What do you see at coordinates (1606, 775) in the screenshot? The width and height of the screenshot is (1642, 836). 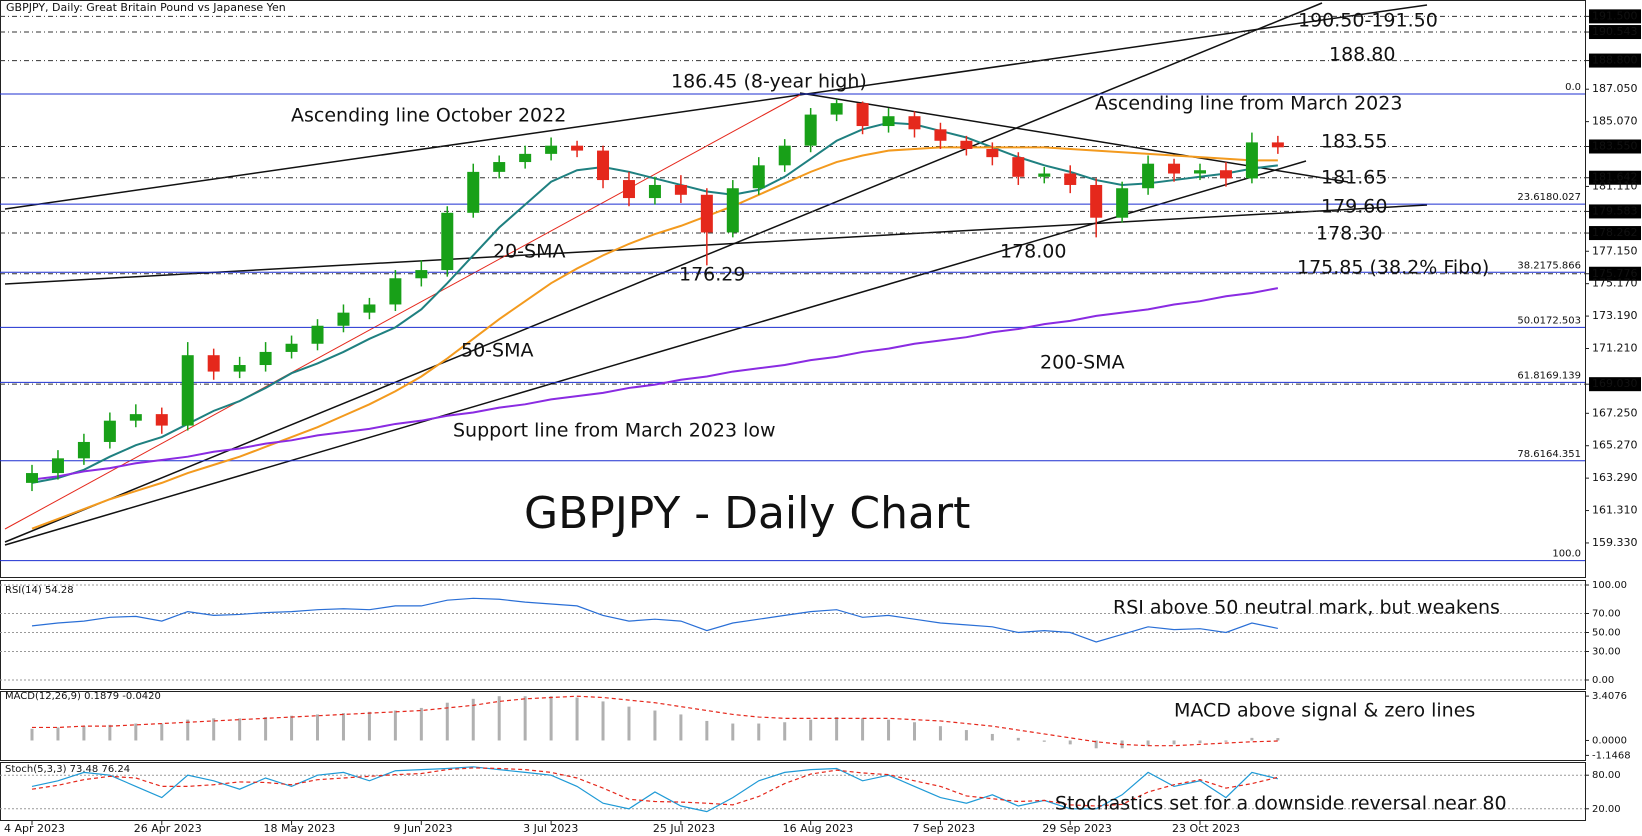 I see `y-tick-label: 80.00` at bounding box center [1606, 775].